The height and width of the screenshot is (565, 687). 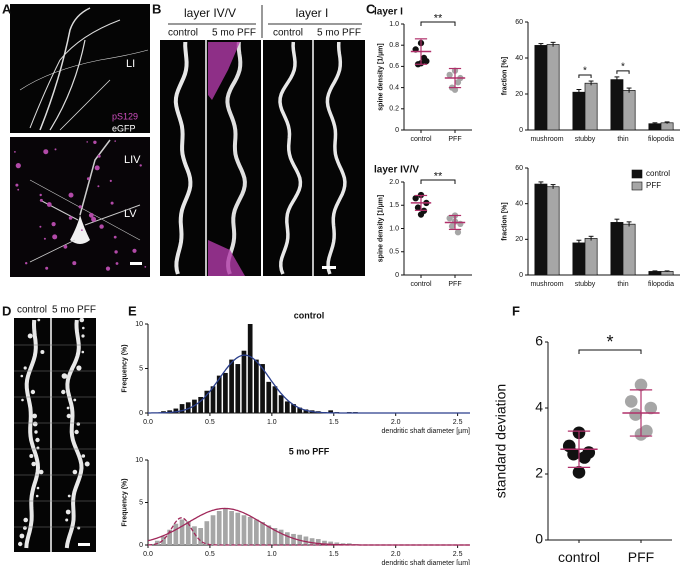 What do you see at coordinates (309, 315) in the screenshot?
I see `chart-title: control` at bounding box center [309, 315].